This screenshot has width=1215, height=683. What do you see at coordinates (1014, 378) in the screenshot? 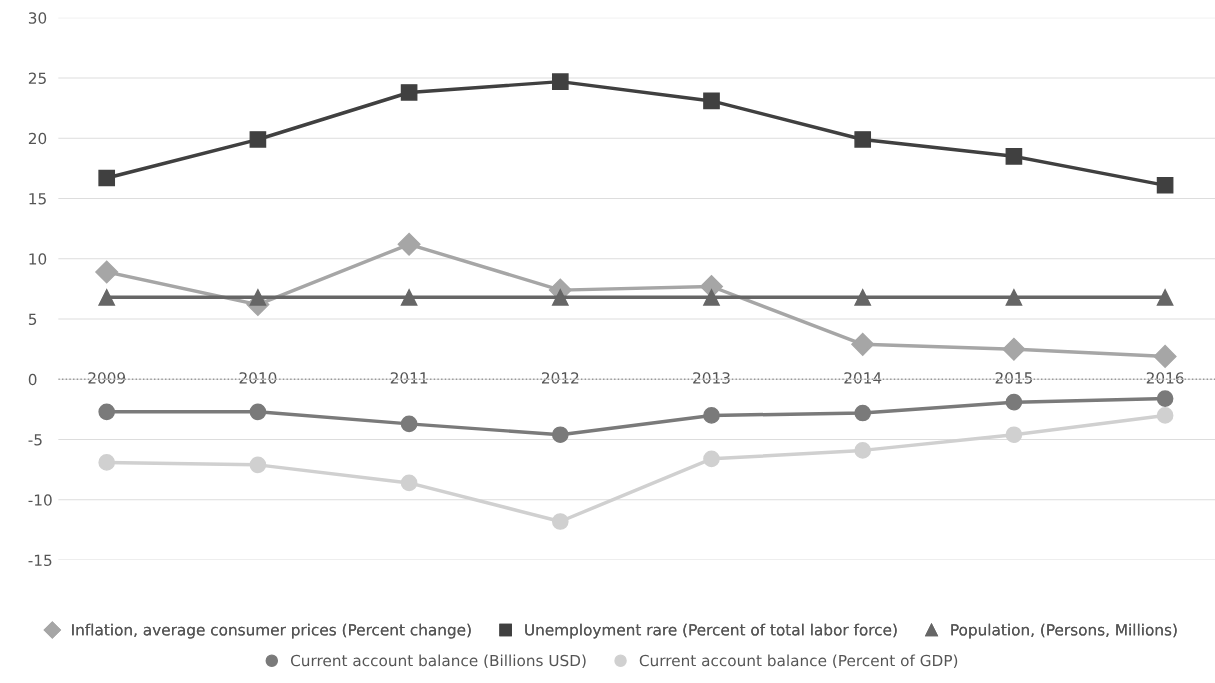
I see `x-tick-label: 2015` at bounding box center [1014, 378].